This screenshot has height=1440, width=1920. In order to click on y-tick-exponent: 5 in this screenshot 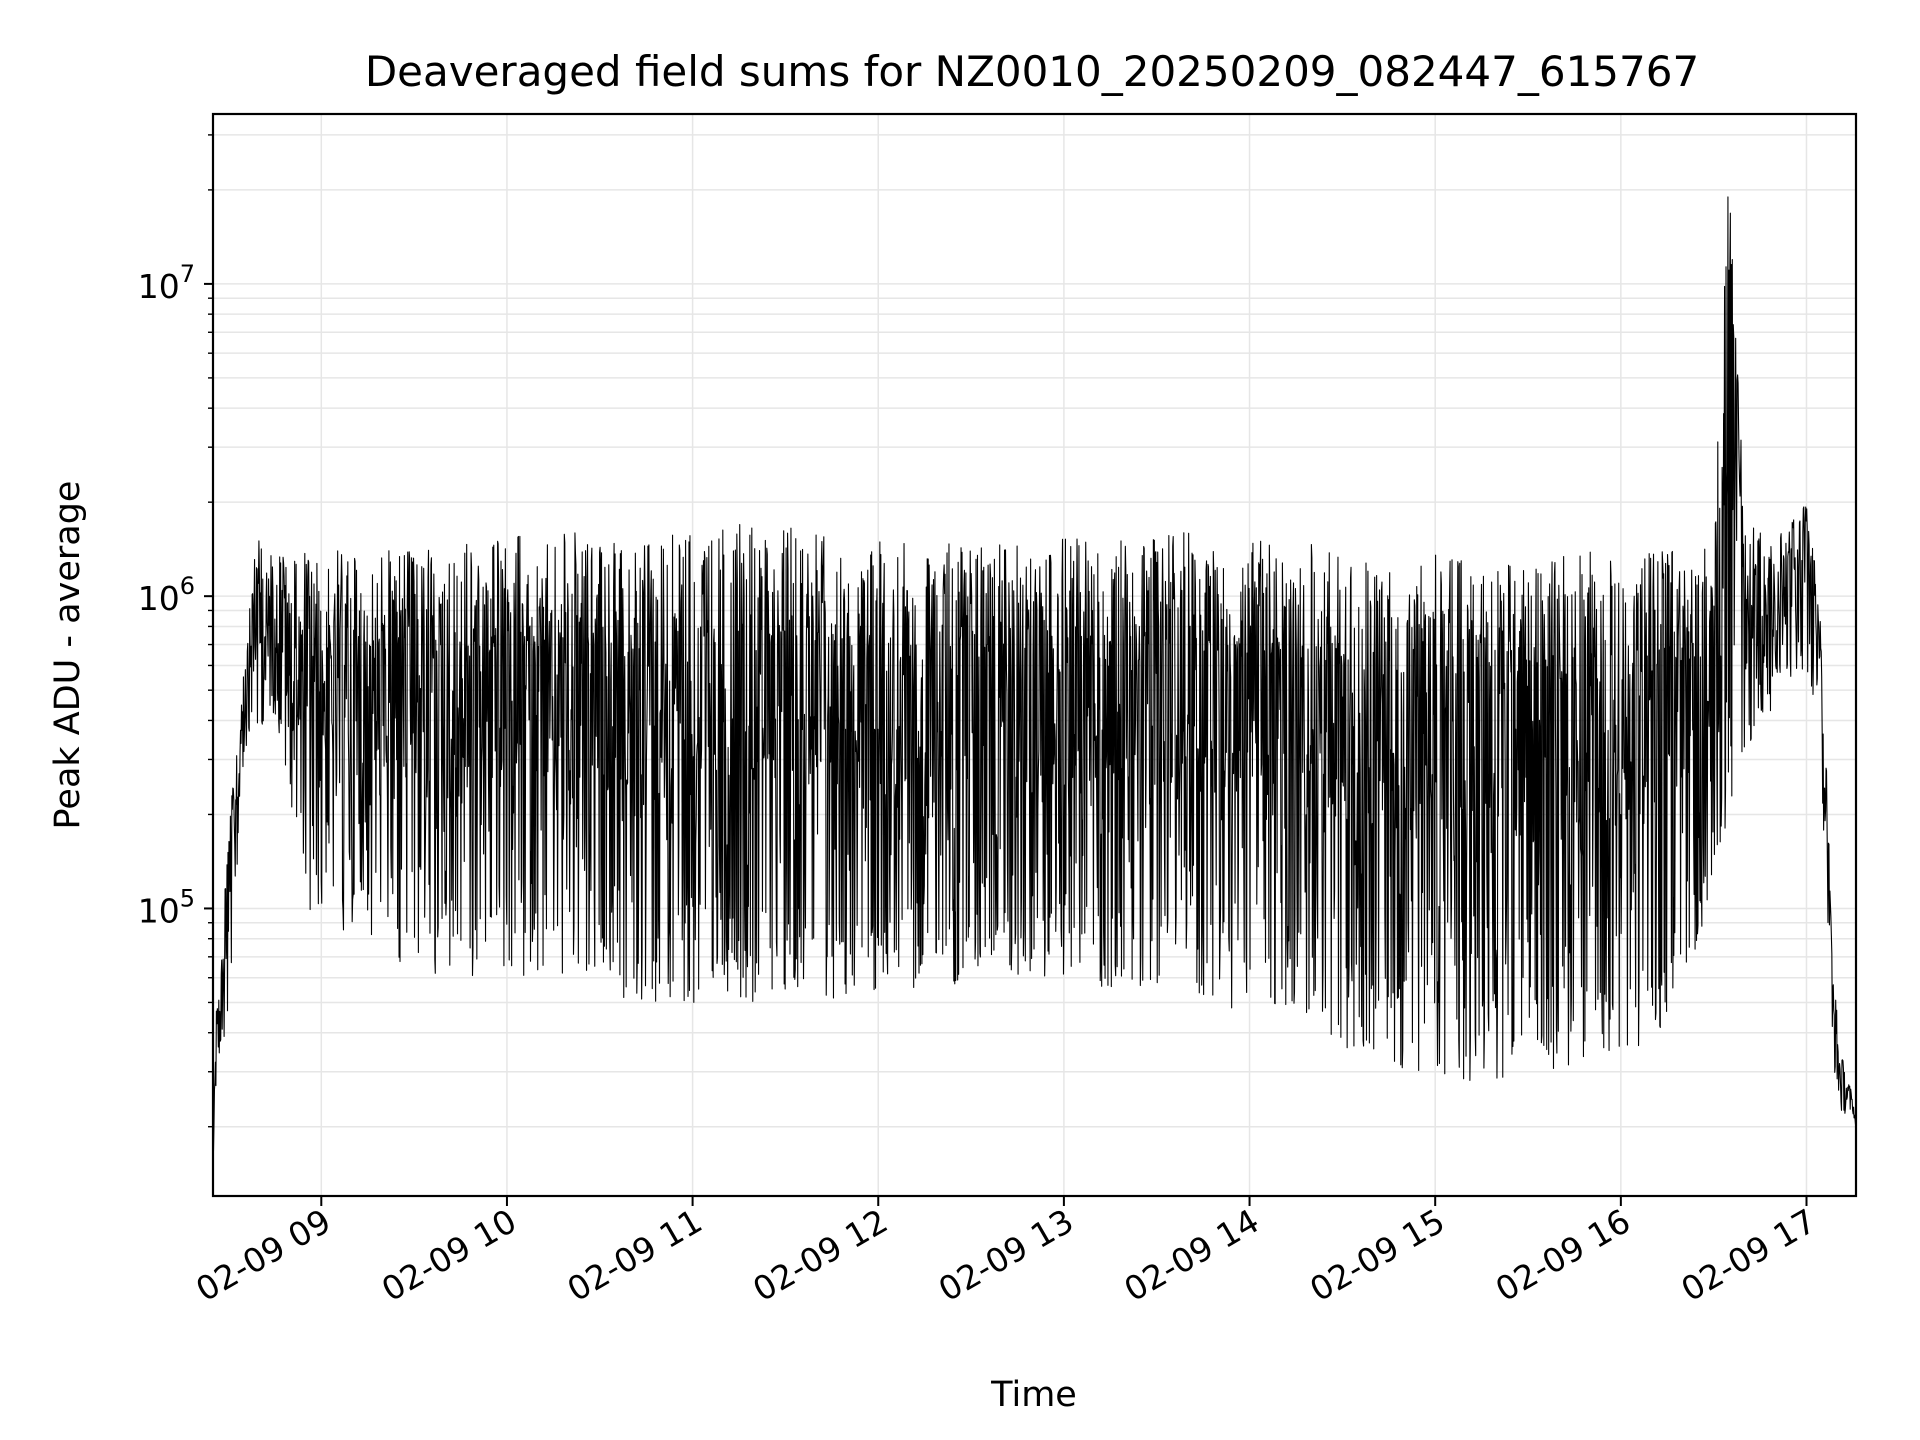, I will do `click(187, 898)`.